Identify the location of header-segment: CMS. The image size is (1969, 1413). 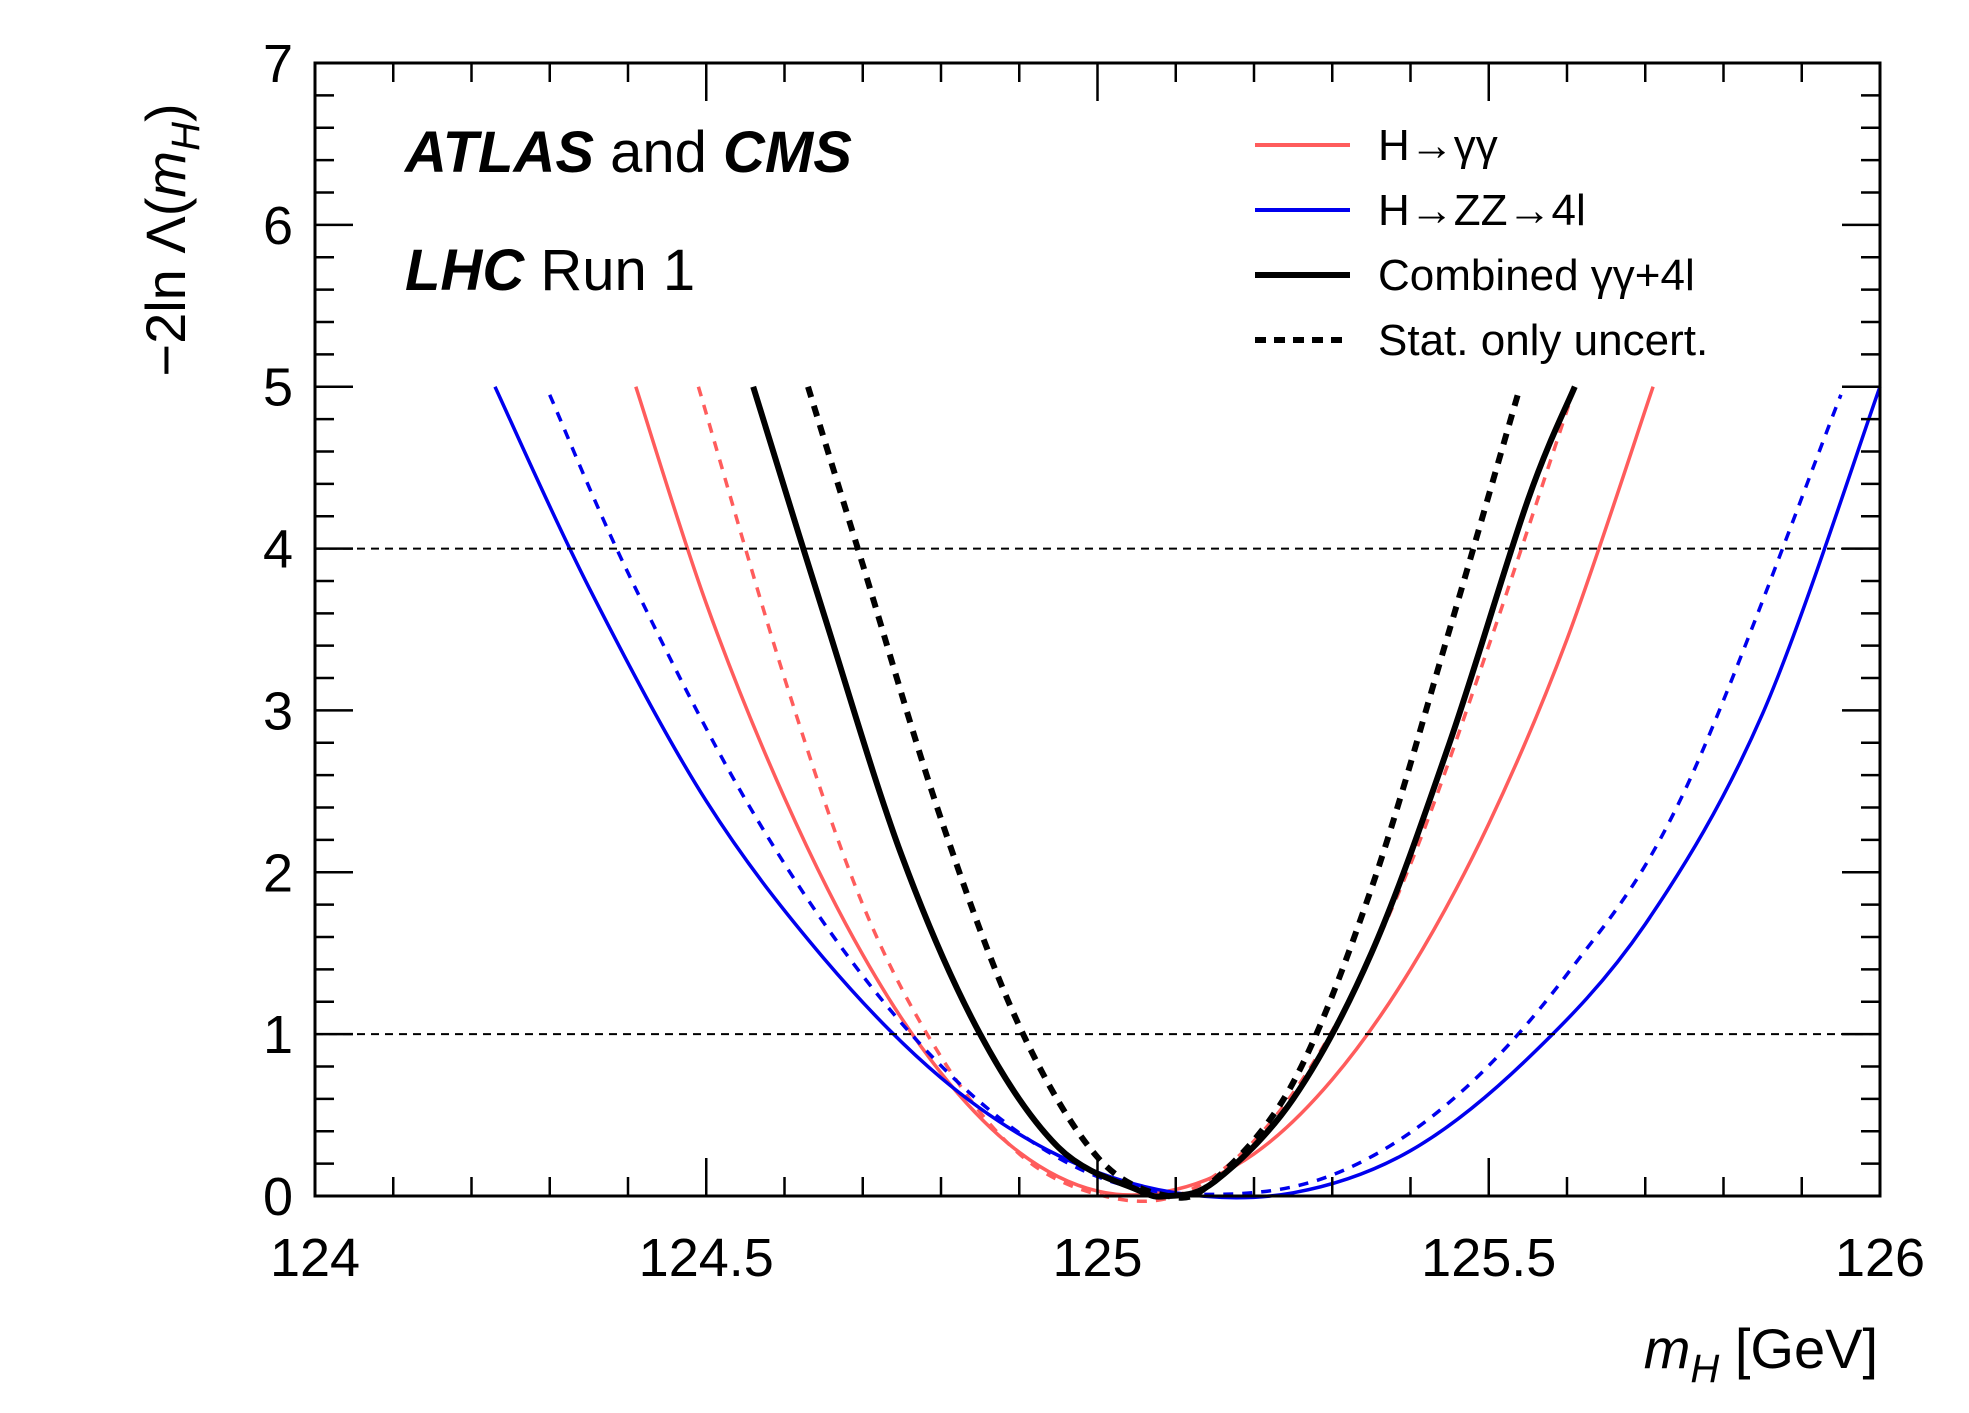
(787, 152).